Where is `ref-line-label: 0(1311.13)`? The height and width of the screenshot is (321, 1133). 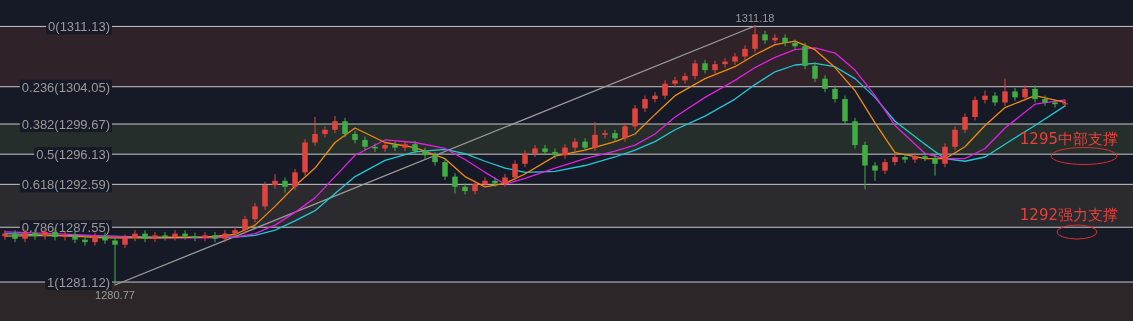 ref-line-label: 0(1311.13) is located at coordinates (79, 27).